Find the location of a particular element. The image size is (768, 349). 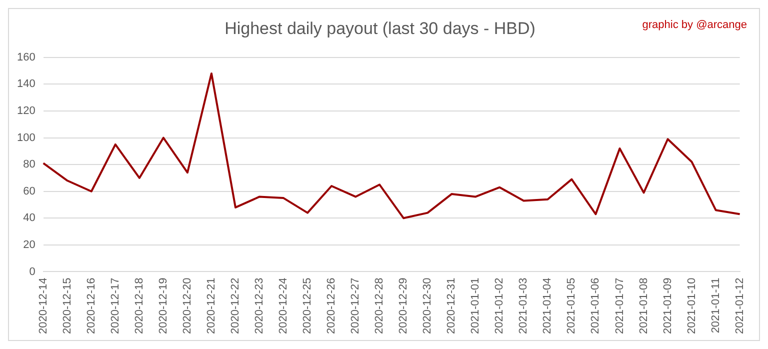

y-tick-label: 140 is located at coordinates (26, 84).